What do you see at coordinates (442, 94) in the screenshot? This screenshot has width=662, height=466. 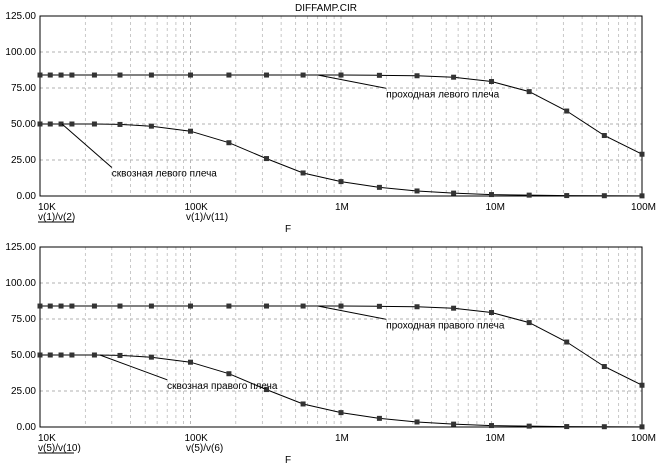 I see `annotation-label: проходная левого плеча` at bounding box center [442, 94].